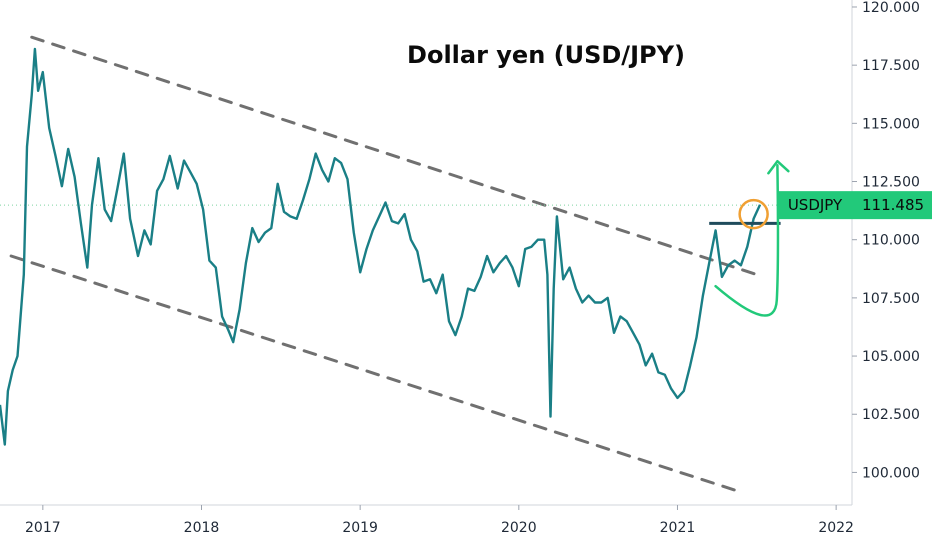 This screenshot has width=932, height=550. I want to click on chart-title: Dollar yen (USD/JPY), so click(546, 55).